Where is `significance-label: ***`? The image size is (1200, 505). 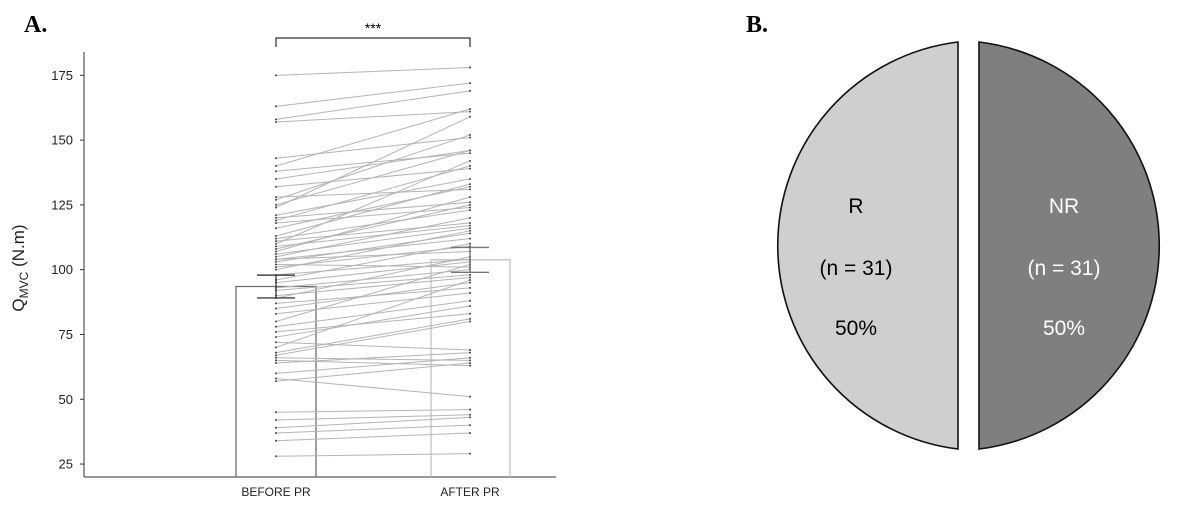
significance-label: *** is located at coordinates (373, 28).